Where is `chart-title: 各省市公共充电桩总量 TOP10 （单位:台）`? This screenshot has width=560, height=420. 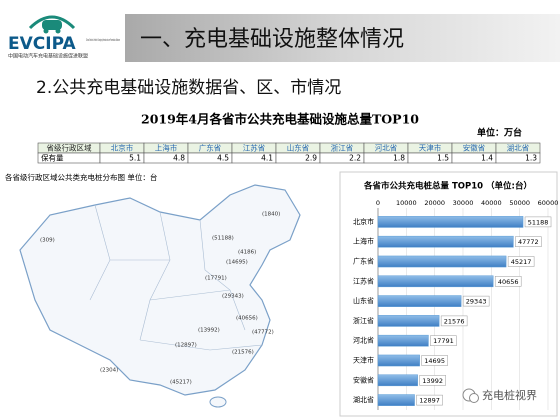
chart-title: 各省市公共充电桩总量 TOP10 （单位:台） is located at coordinates (447, 186).